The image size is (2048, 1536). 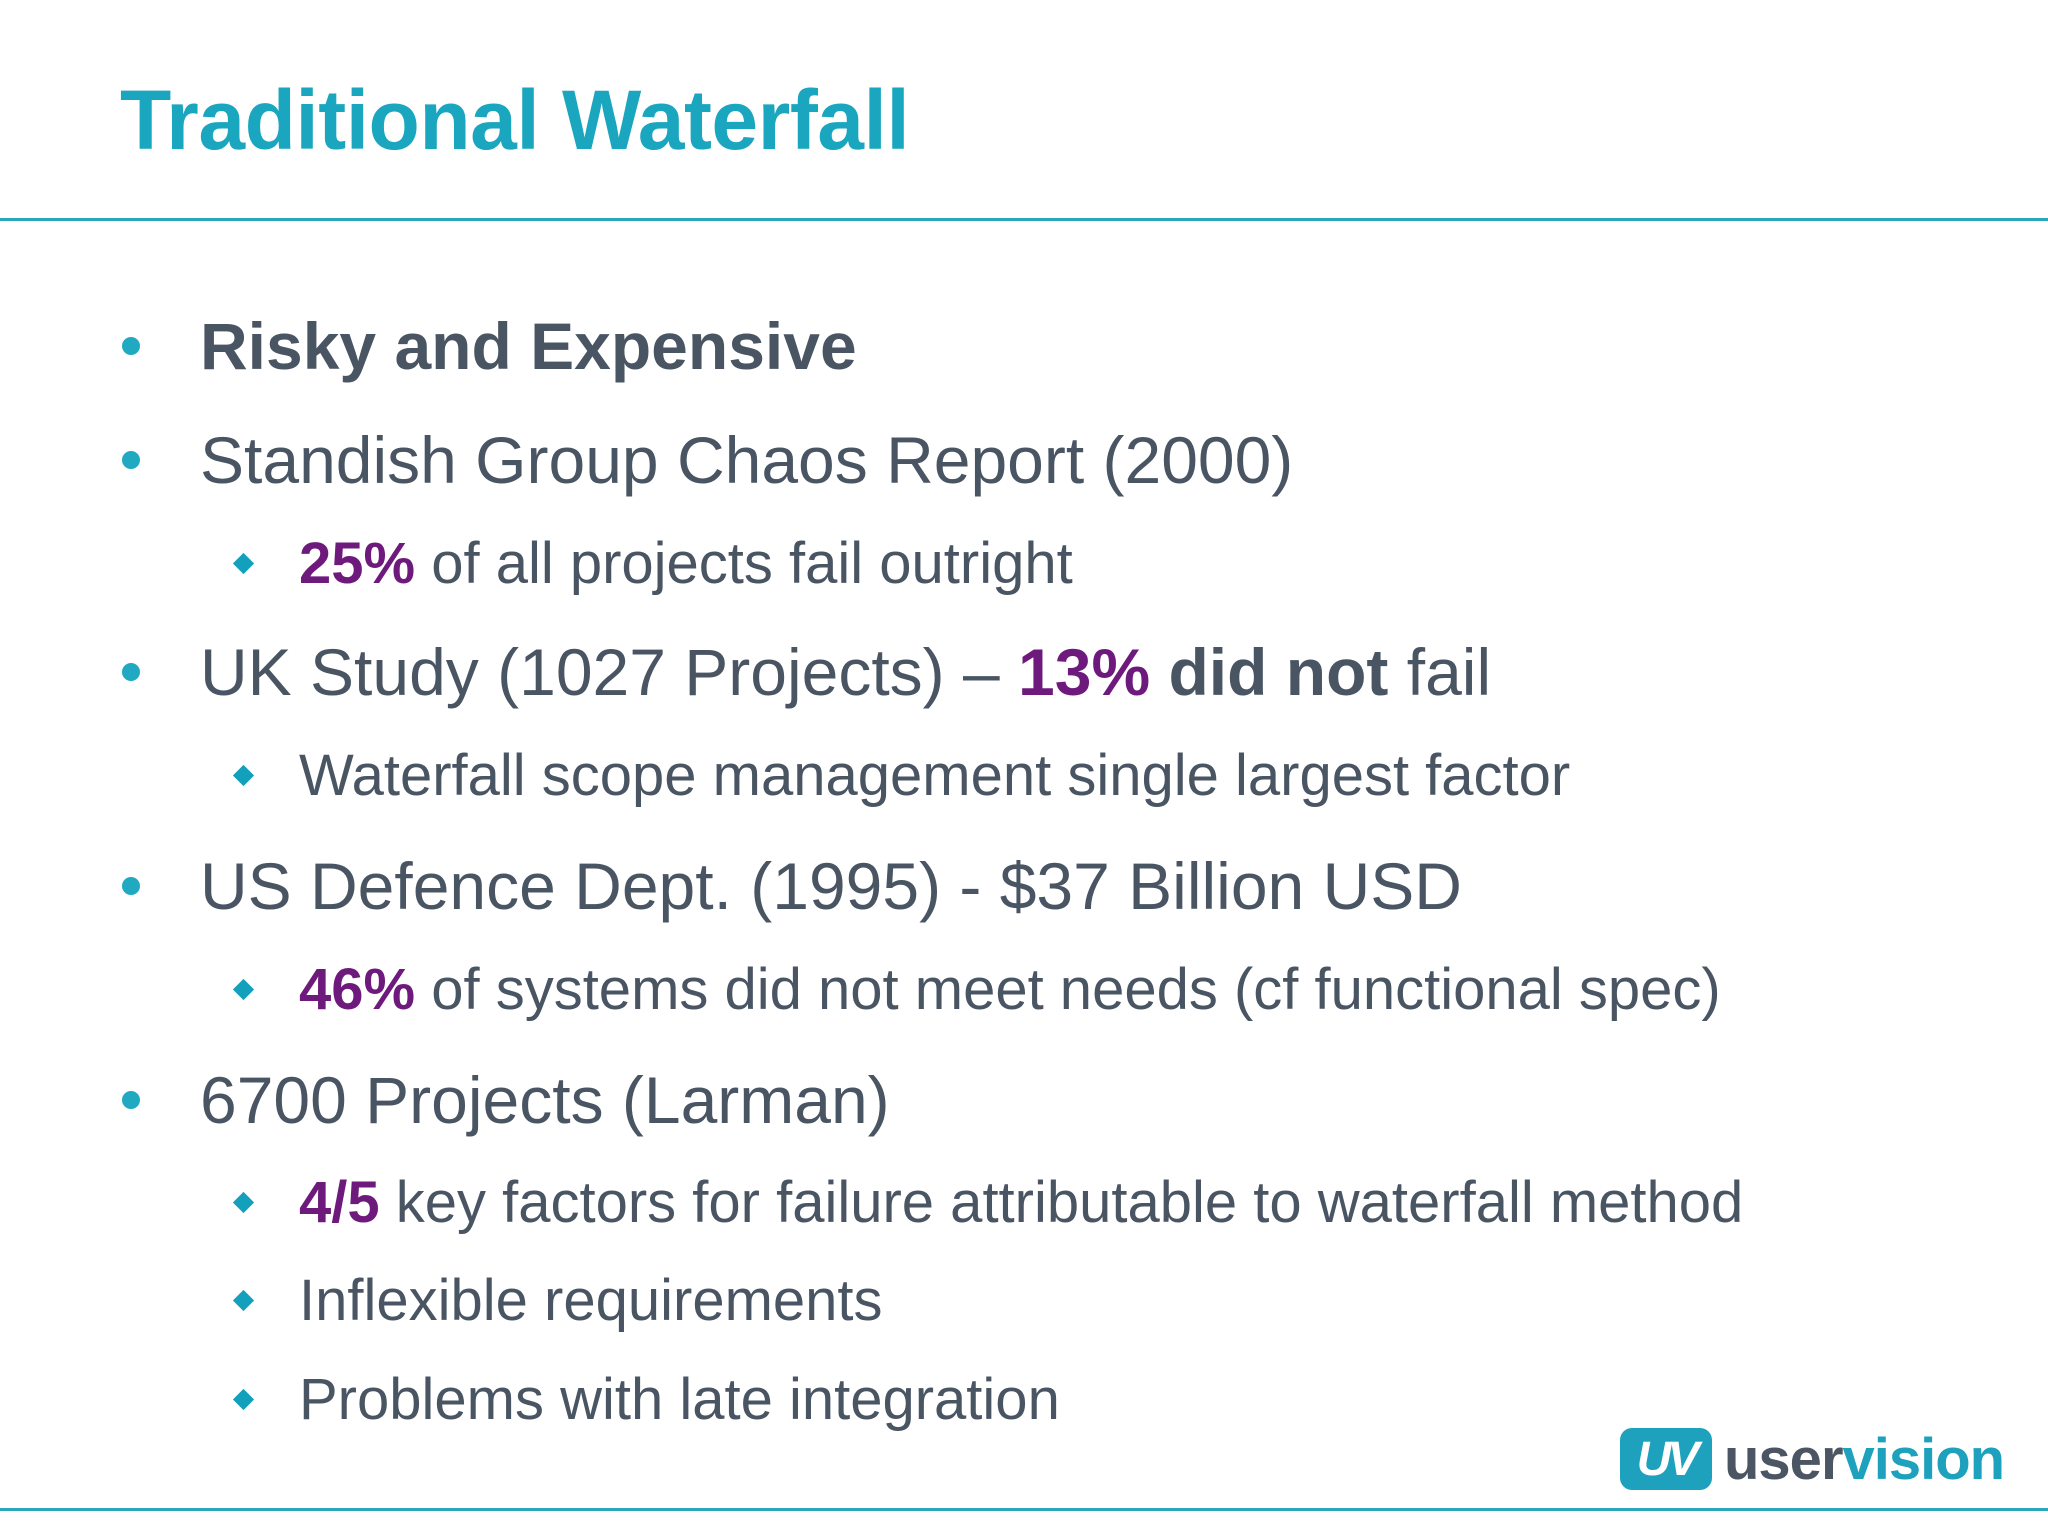 I want to click on slide-title: Traditional Waterfall, so click(x=515, y=120).